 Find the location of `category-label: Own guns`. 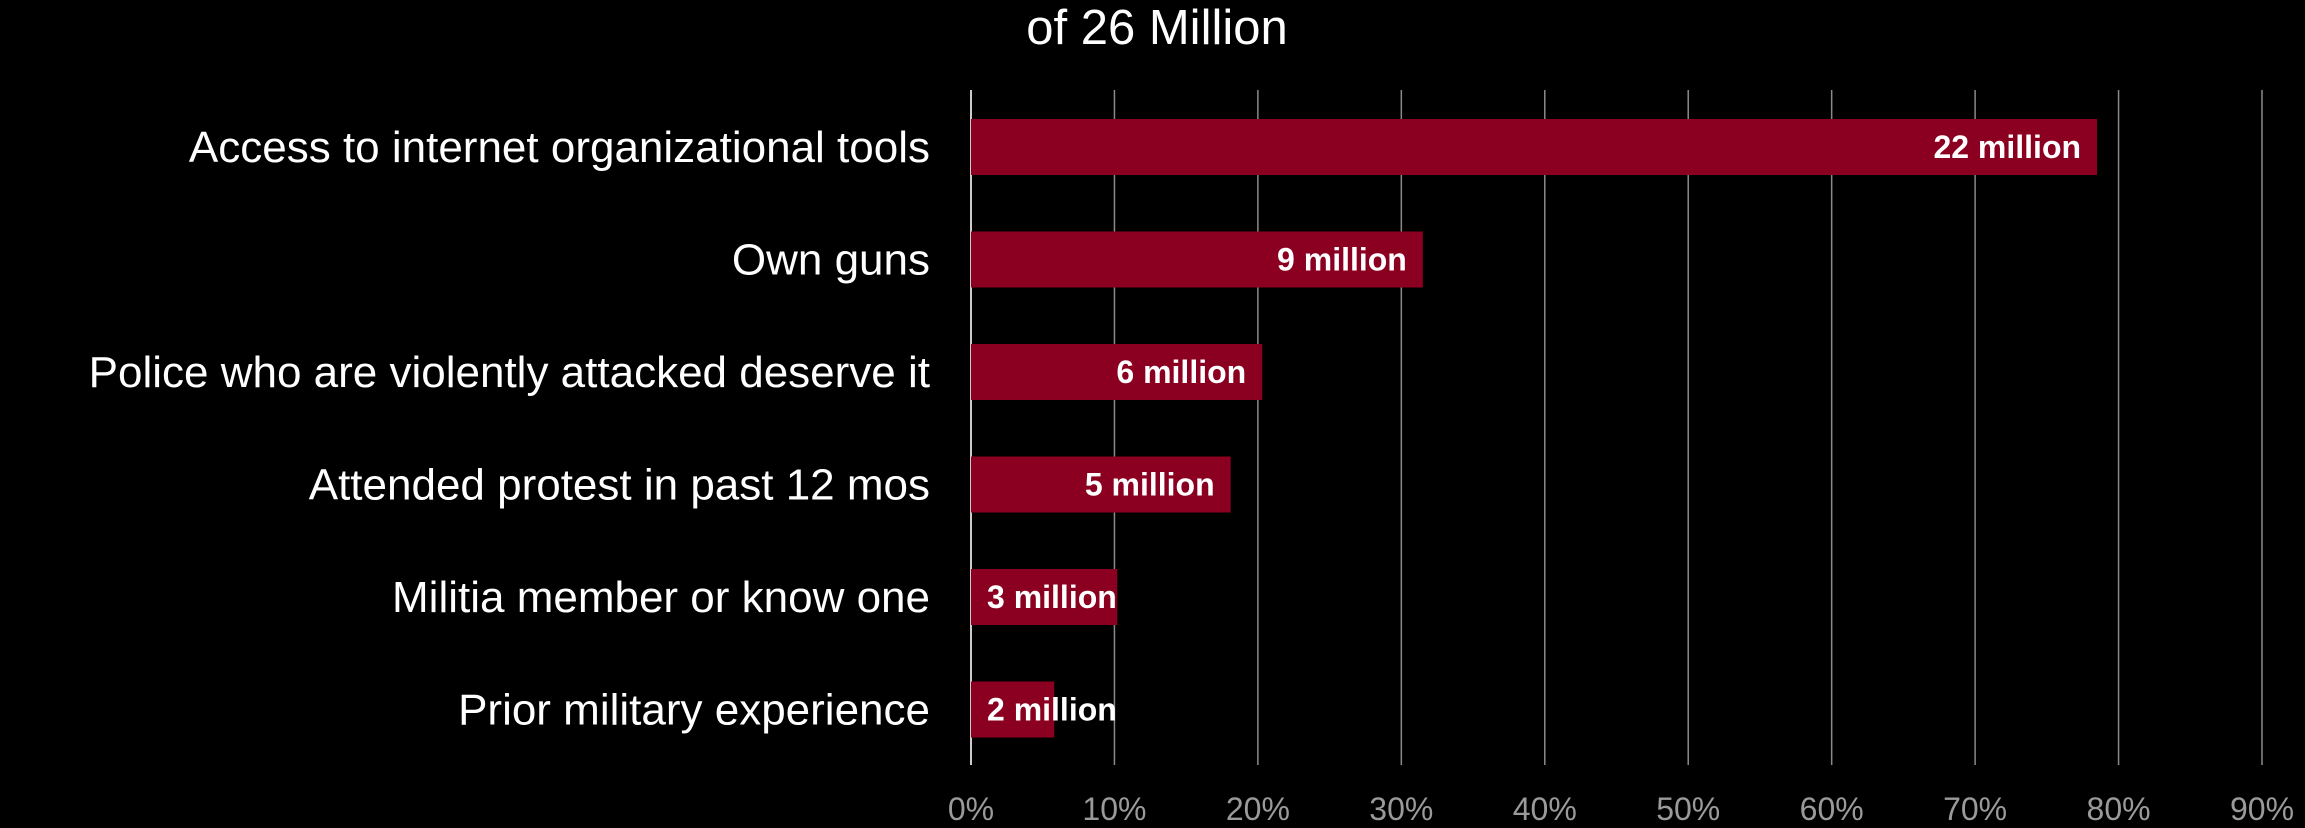

category-label: Own guns is located at coordinates (831, 260).